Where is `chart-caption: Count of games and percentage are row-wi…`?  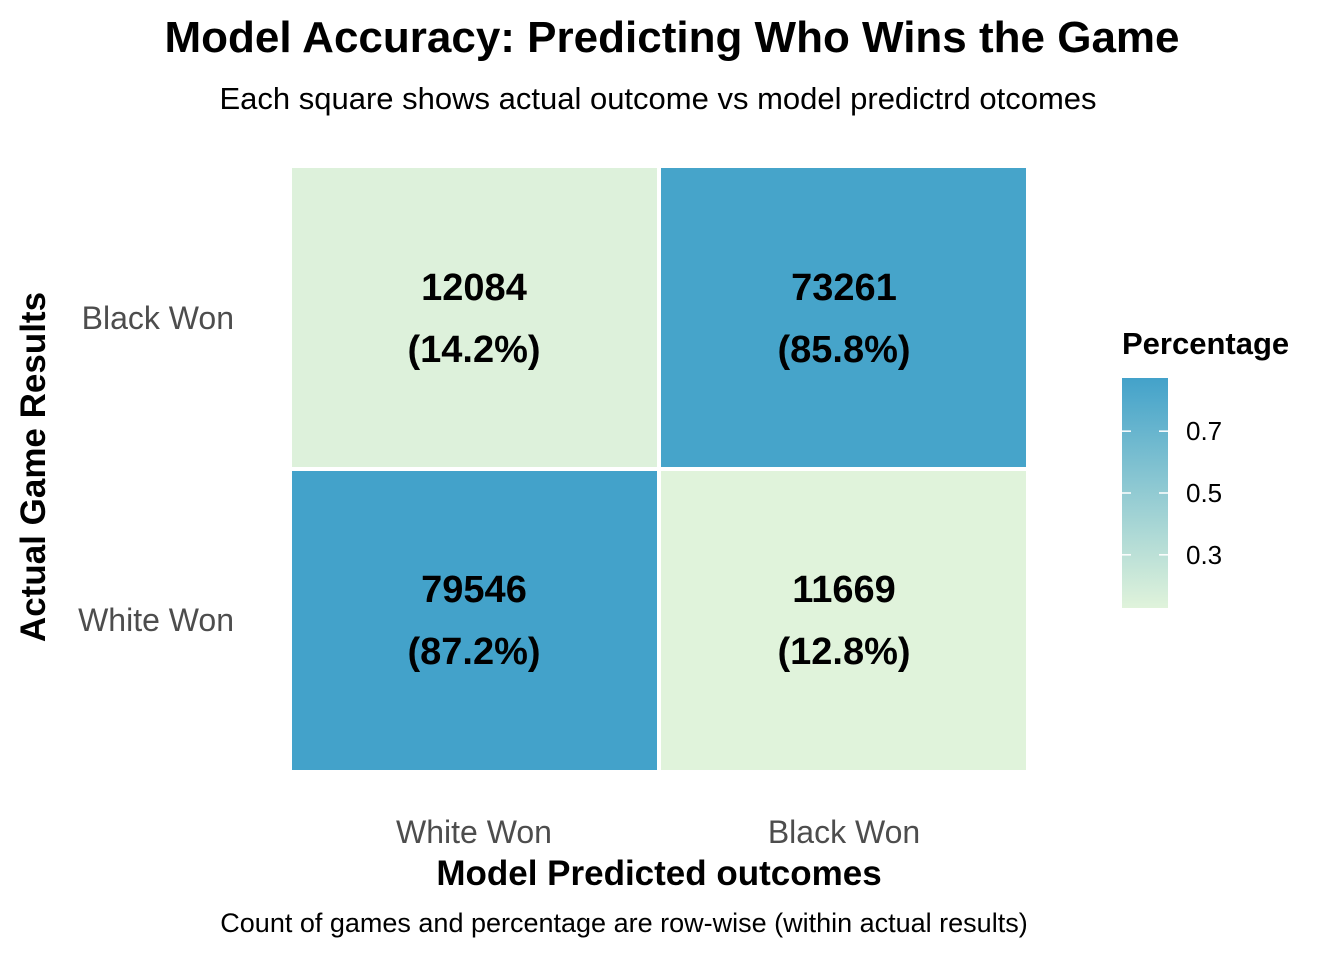
chart-caption: Count of games and percentage are row-wi… is located at coordinates (624, 923).